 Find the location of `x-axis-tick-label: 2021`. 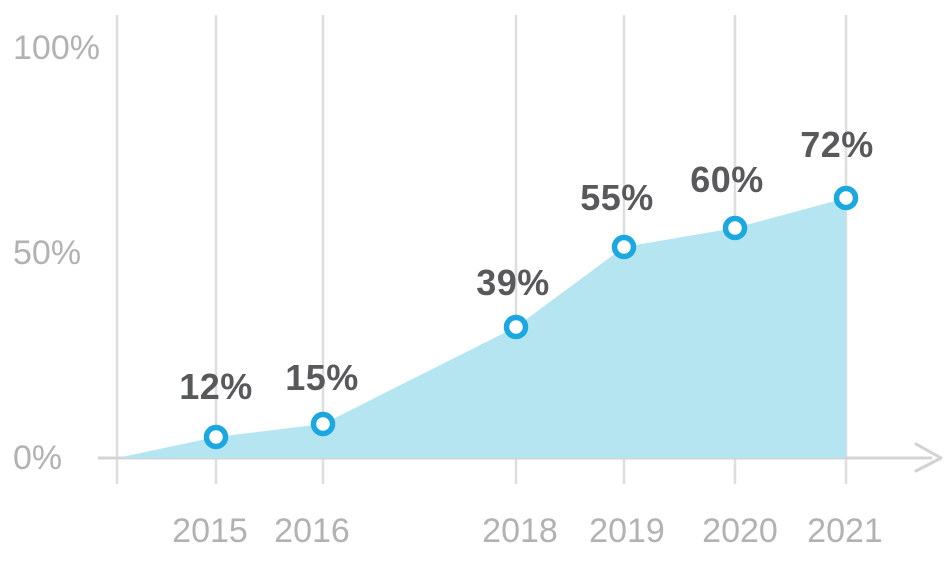

x-axis-tick-label: 2021 is located at coordinates (845, 531).